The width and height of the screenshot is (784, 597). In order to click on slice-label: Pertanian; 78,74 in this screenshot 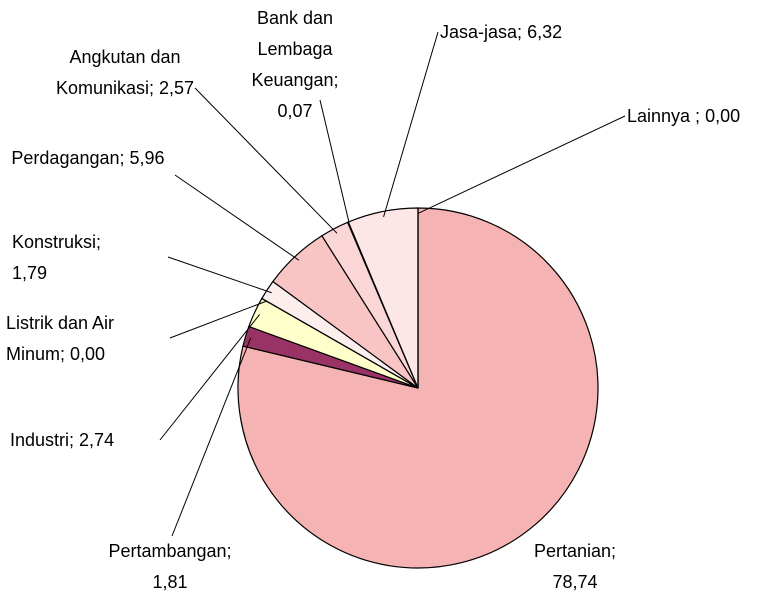, I will do `click(575, 566)`.